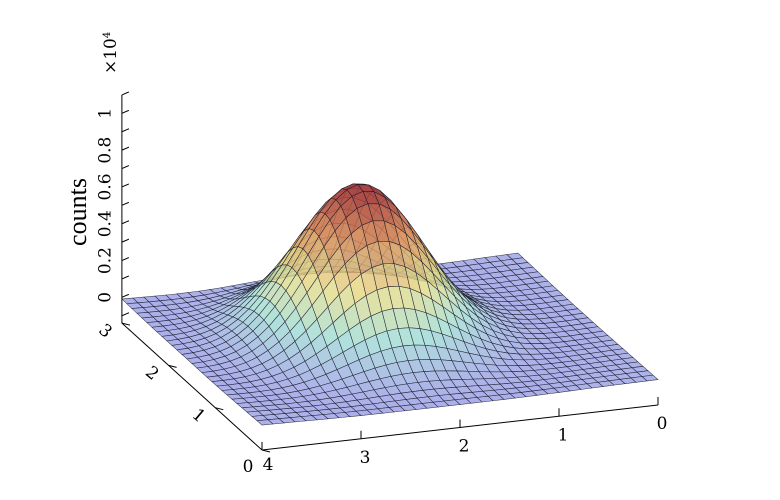 The width and height of the screenshot is (780, 500). What do you see at coordinates (105, 150) in the screenshot?
I see `z-tick-label: 0.8` at bounding box center [105, 150].